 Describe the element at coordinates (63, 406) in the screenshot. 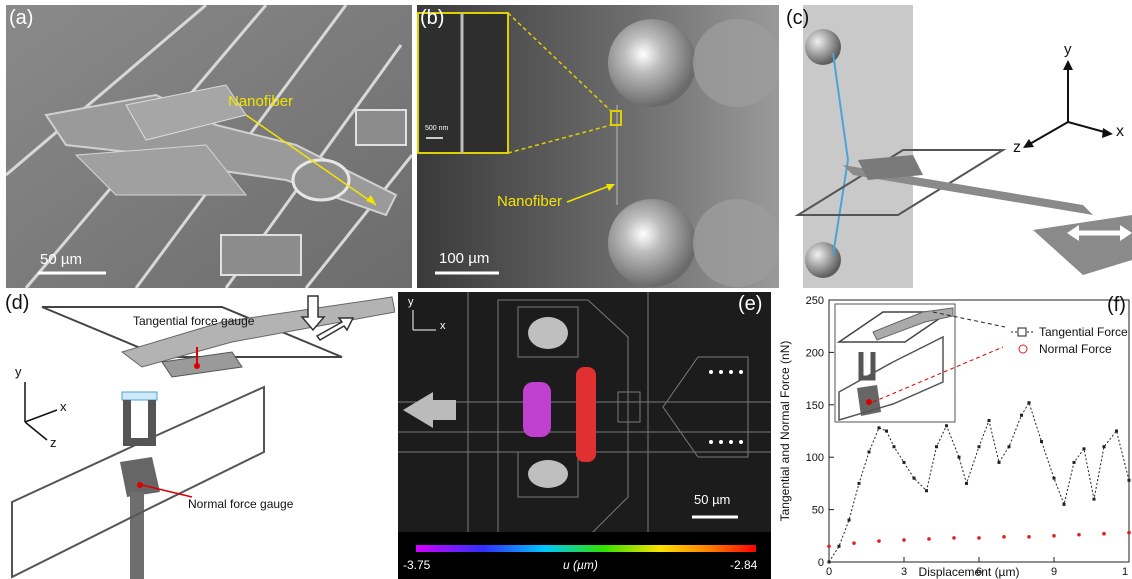

I see `panel-d-axis-x: x` at that location.